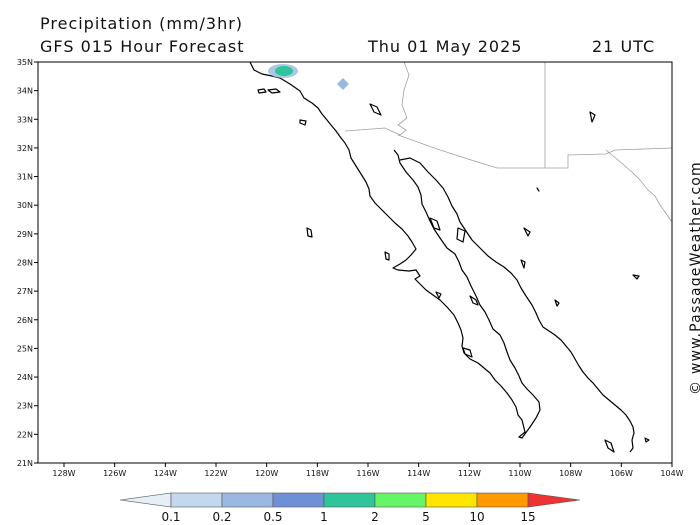 Image resolution: width=700 pixels, height=525 pixels. I want to click on colorbar-label: 1, so click(324, 517).